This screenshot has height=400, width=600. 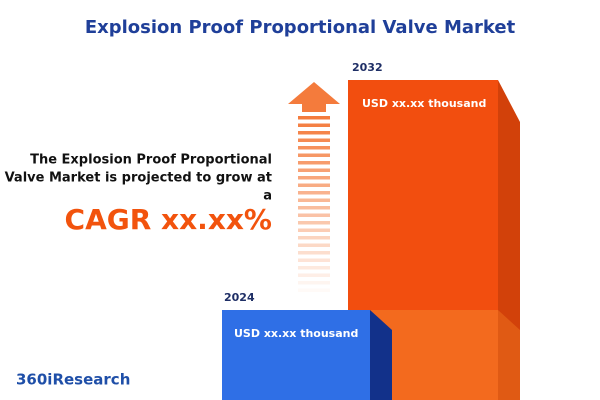 I want to click on bar-year: 2032, so click(x=367, y=67).